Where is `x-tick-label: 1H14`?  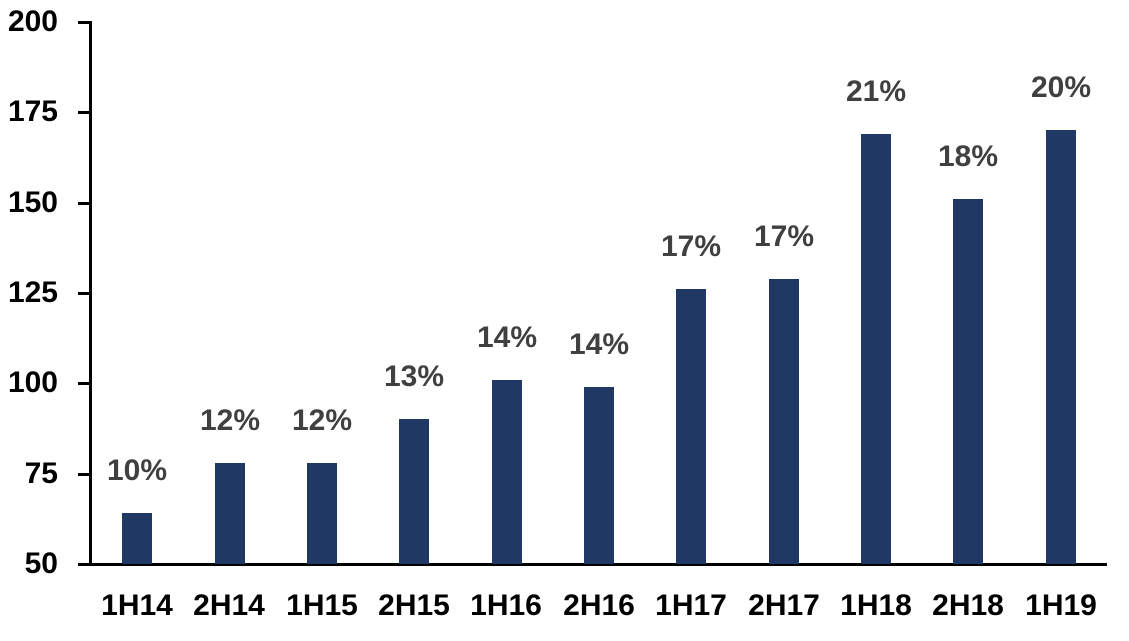 x-tick-label: 1H14 is located at coordinates (137, 605).